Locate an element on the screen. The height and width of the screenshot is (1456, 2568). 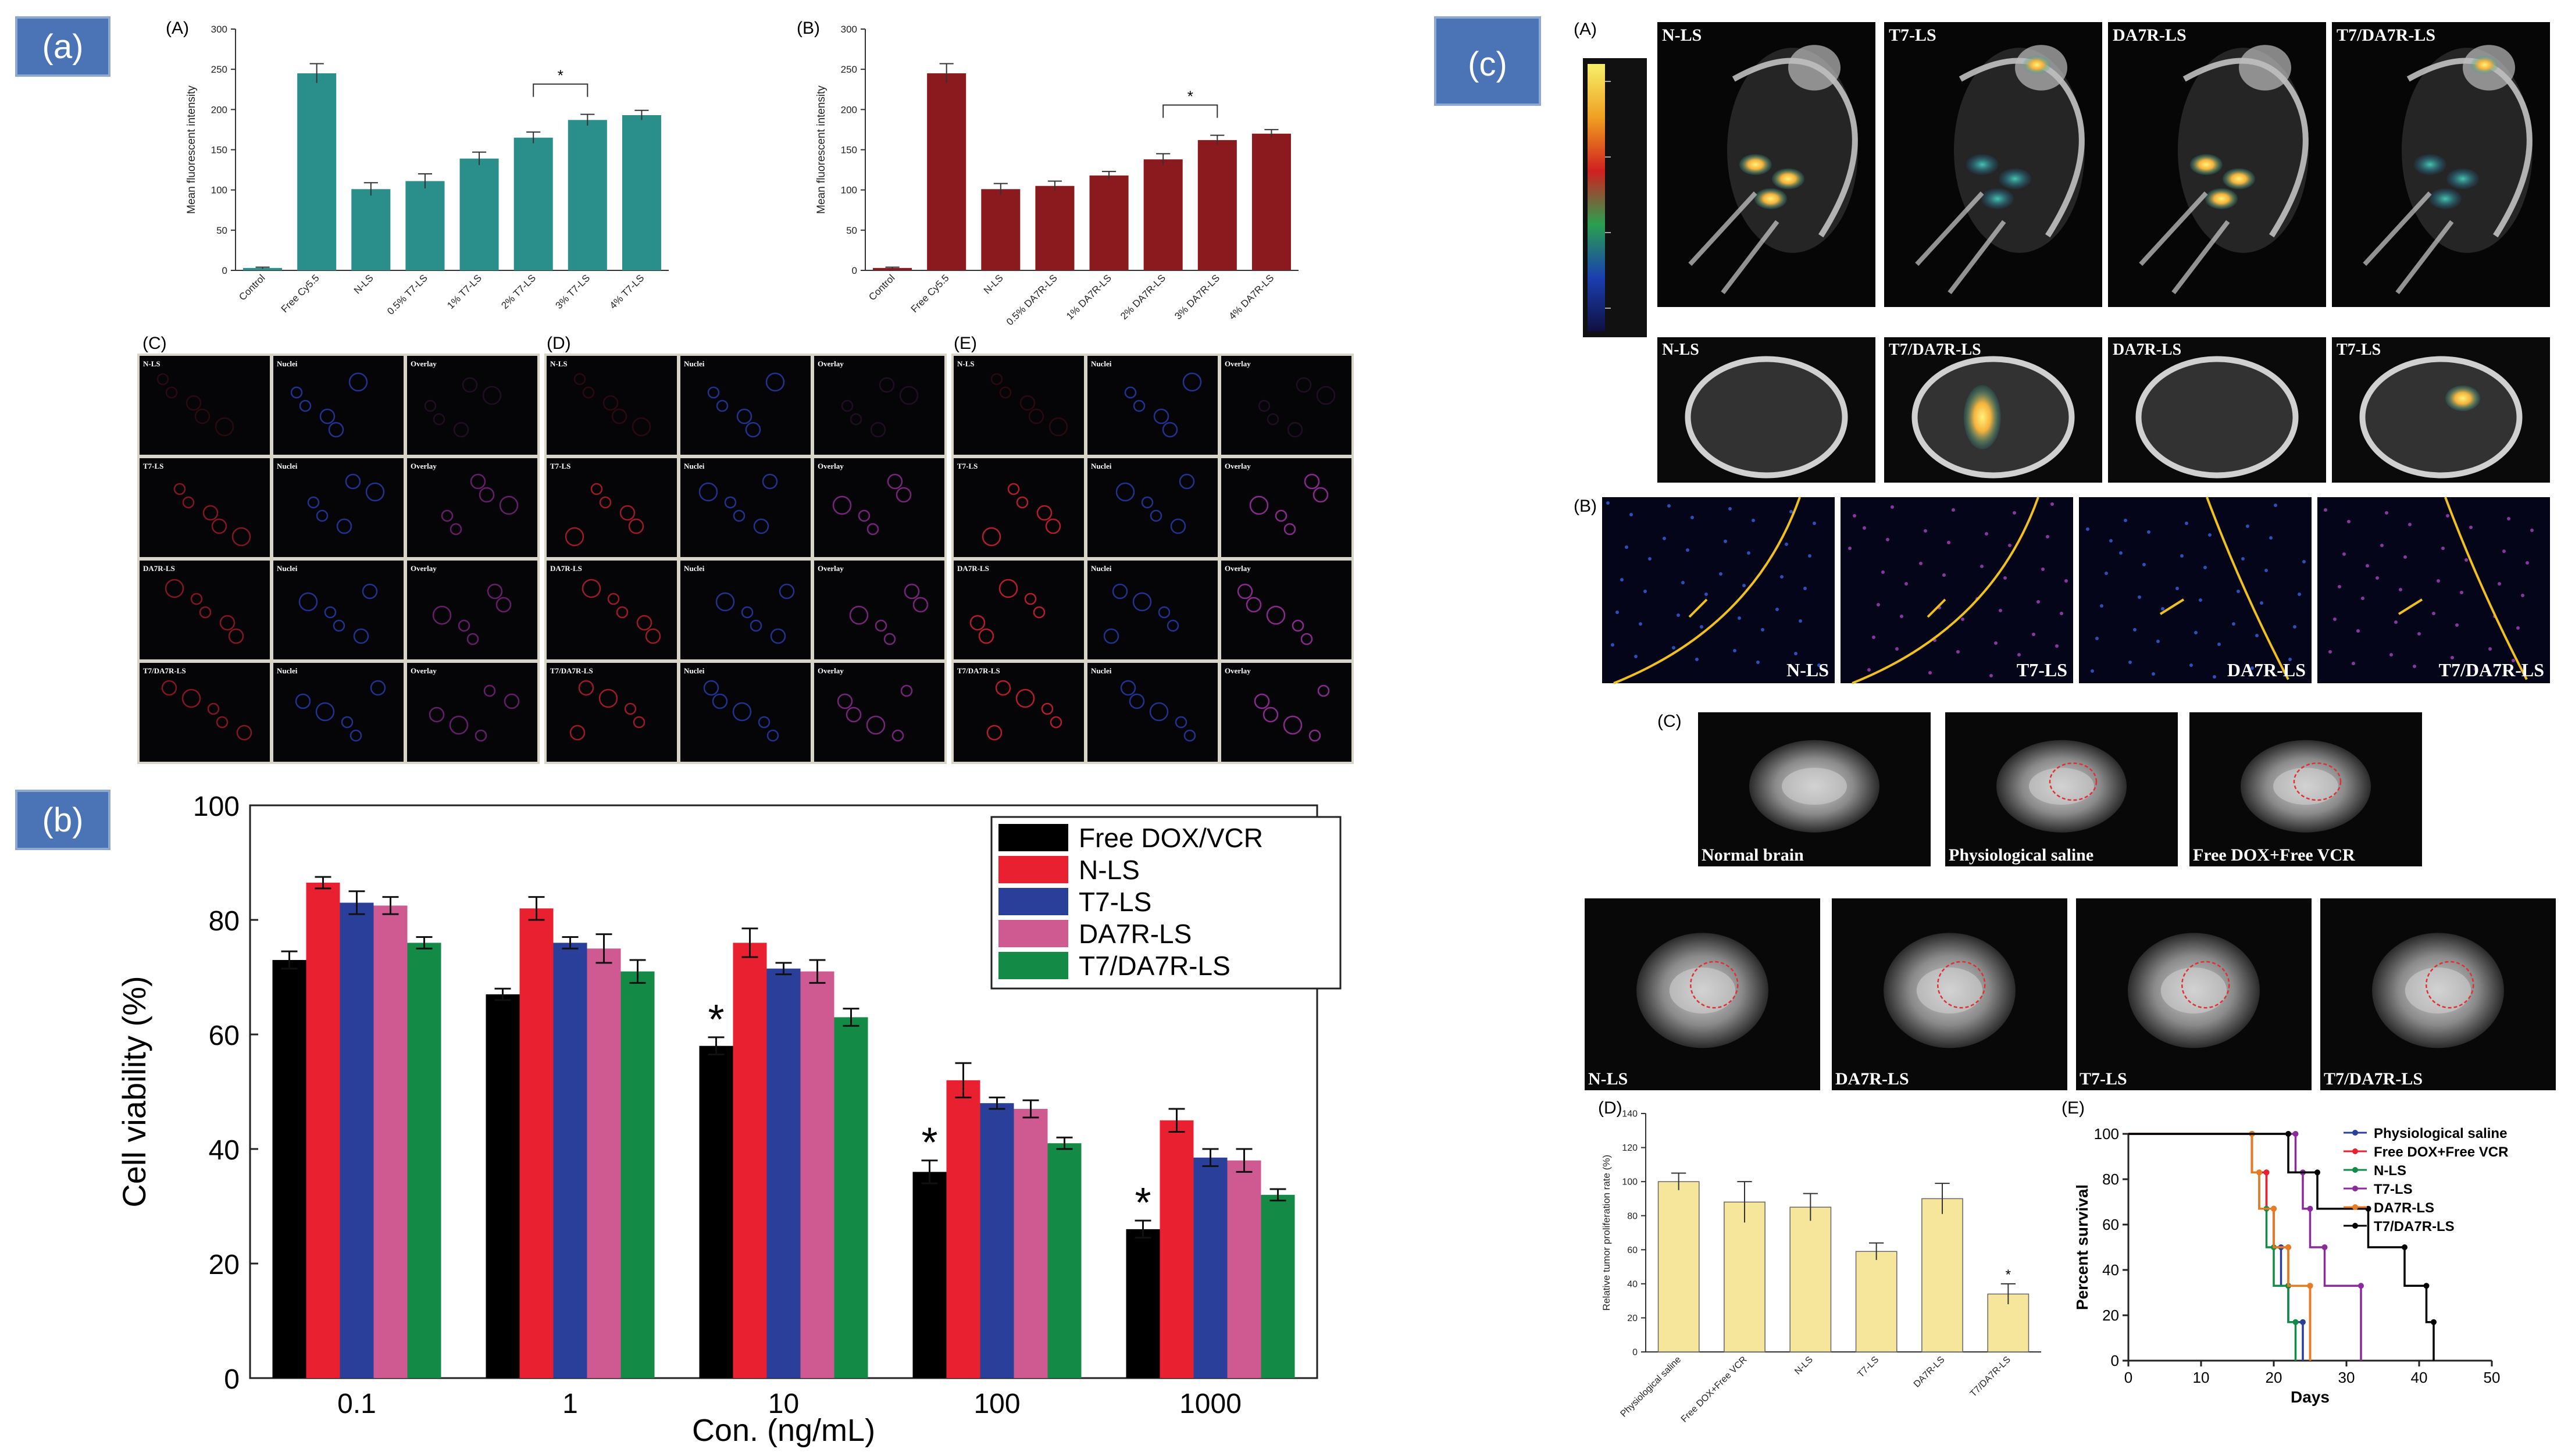
aA-significance-star: * is located at coordinates (560, 75).